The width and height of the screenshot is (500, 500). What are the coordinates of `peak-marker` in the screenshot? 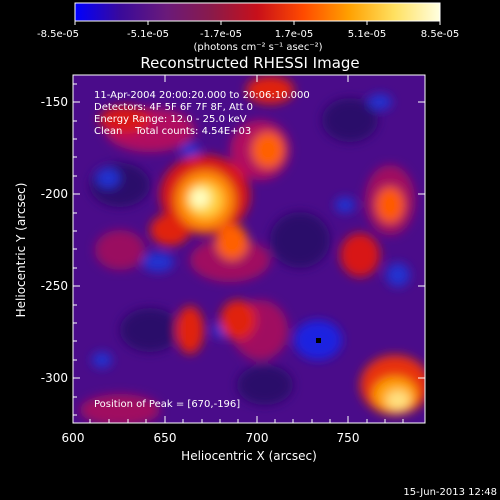 It's located at (318, 340).